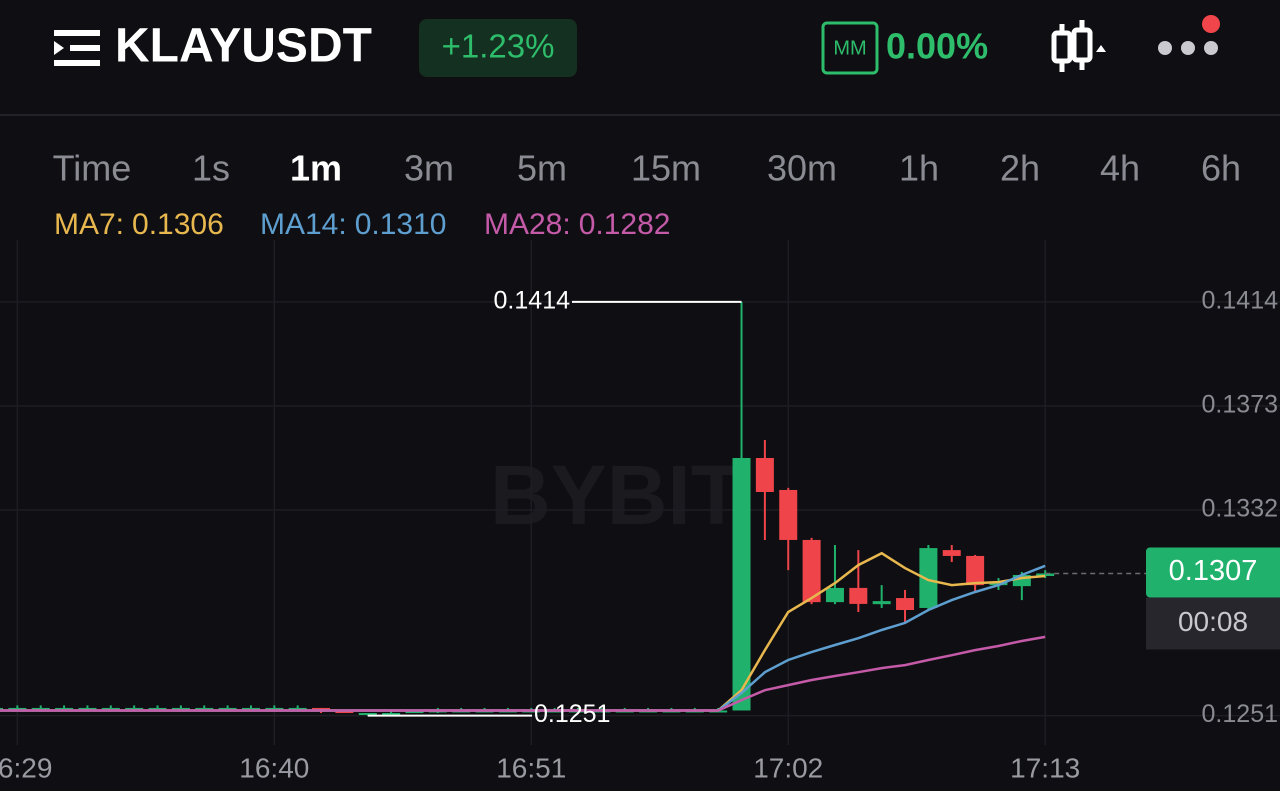 This screenshot has height=791, width=1280. Describe the element at coordinates (211, 168) in the screenshot. I see `timeframe: 1s` at that location.